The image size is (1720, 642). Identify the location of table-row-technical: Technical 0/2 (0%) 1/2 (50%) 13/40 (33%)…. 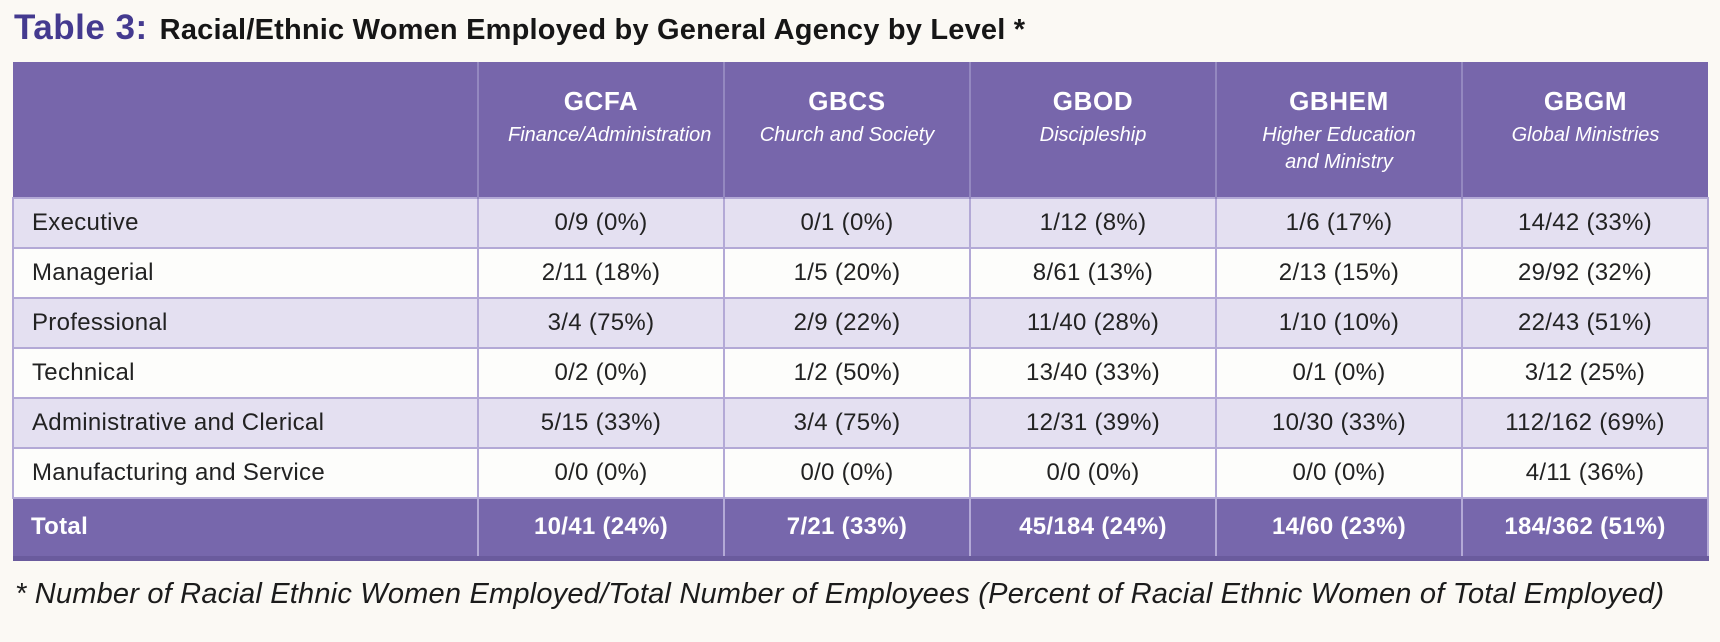
(860, 373).